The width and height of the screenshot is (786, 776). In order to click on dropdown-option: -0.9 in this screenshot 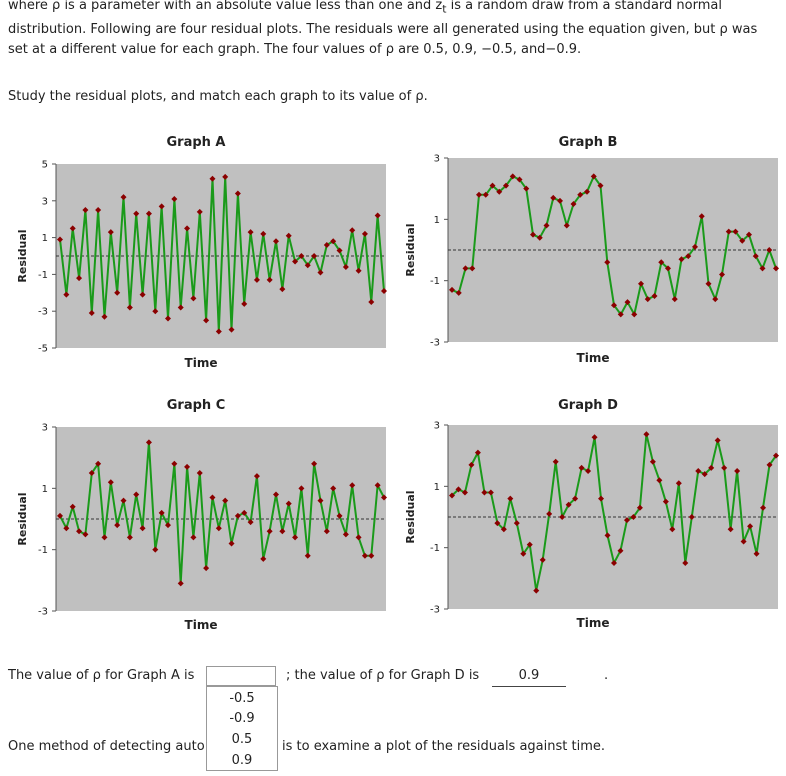, I will do `click(242, 718)`.